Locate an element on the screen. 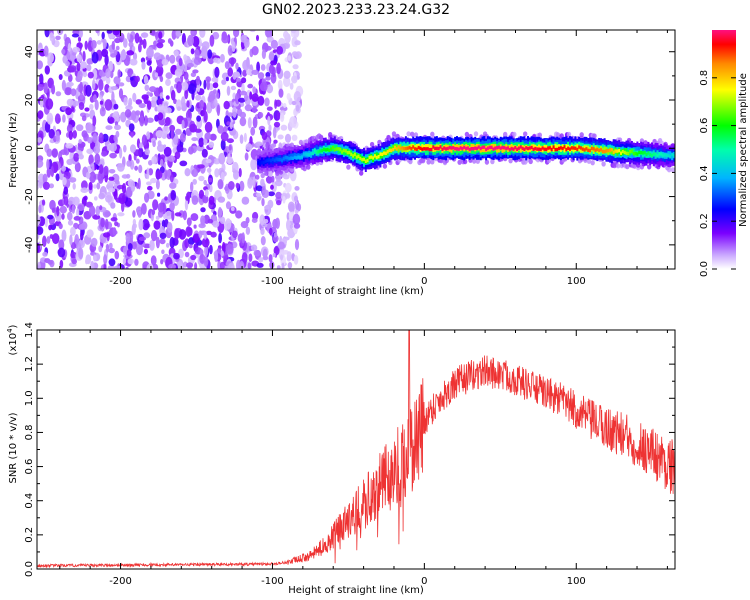 Image resolution: width=750 pixels, height=600 pixels. y-tick-label: -40 is located at coordinates (29, 245).